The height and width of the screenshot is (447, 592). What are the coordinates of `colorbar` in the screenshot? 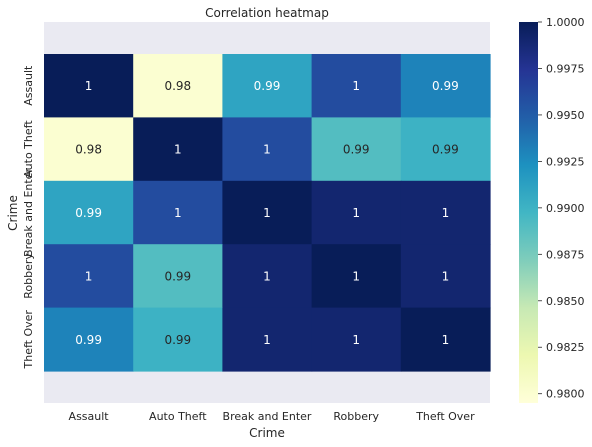 It's located at (528, 212).